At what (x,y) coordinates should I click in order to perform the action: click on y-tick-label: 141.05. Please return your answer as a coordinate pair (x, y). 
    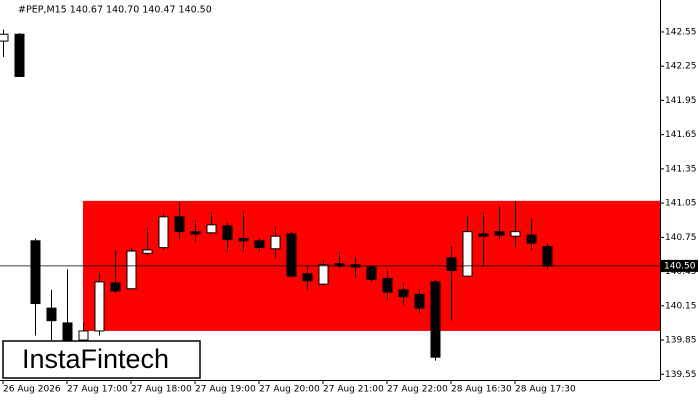
    Looking at the image, I should click on (681, 204).